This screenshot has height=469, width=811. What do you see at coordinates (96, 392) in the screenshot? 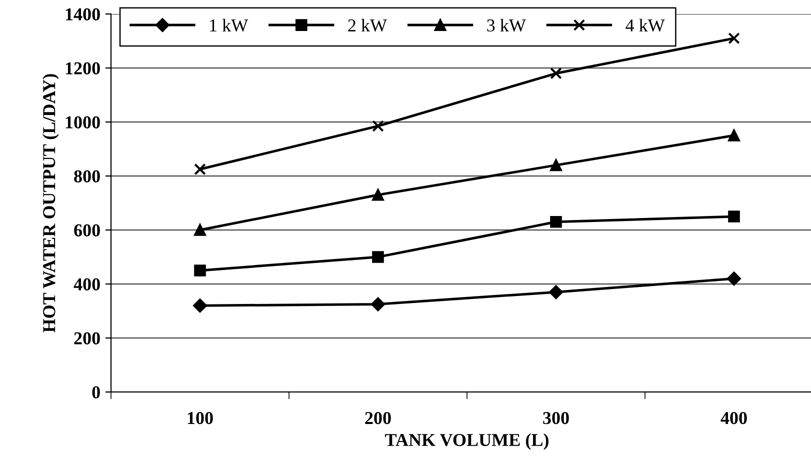
I see `y-tick-label: 0` at bounding box center [96, 392].